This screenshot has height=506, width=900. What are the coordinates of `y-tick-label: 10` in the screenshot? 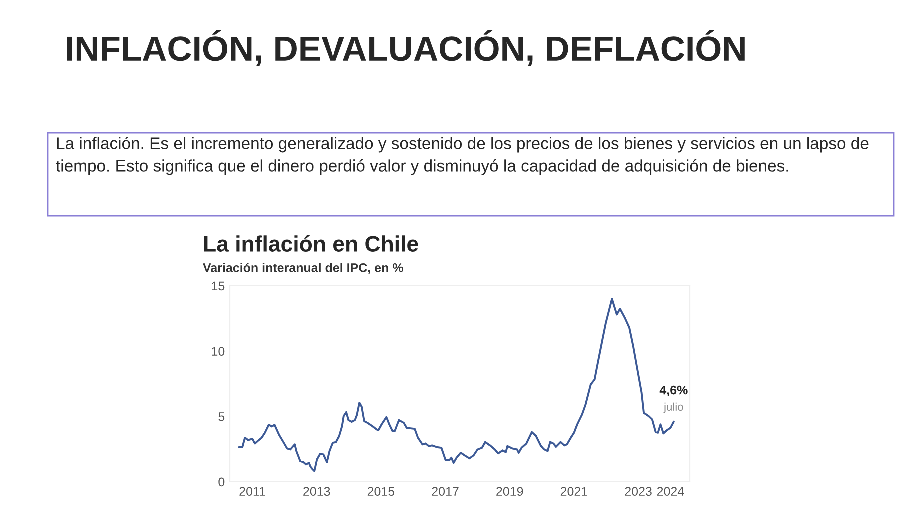 It's located at (218, 351).